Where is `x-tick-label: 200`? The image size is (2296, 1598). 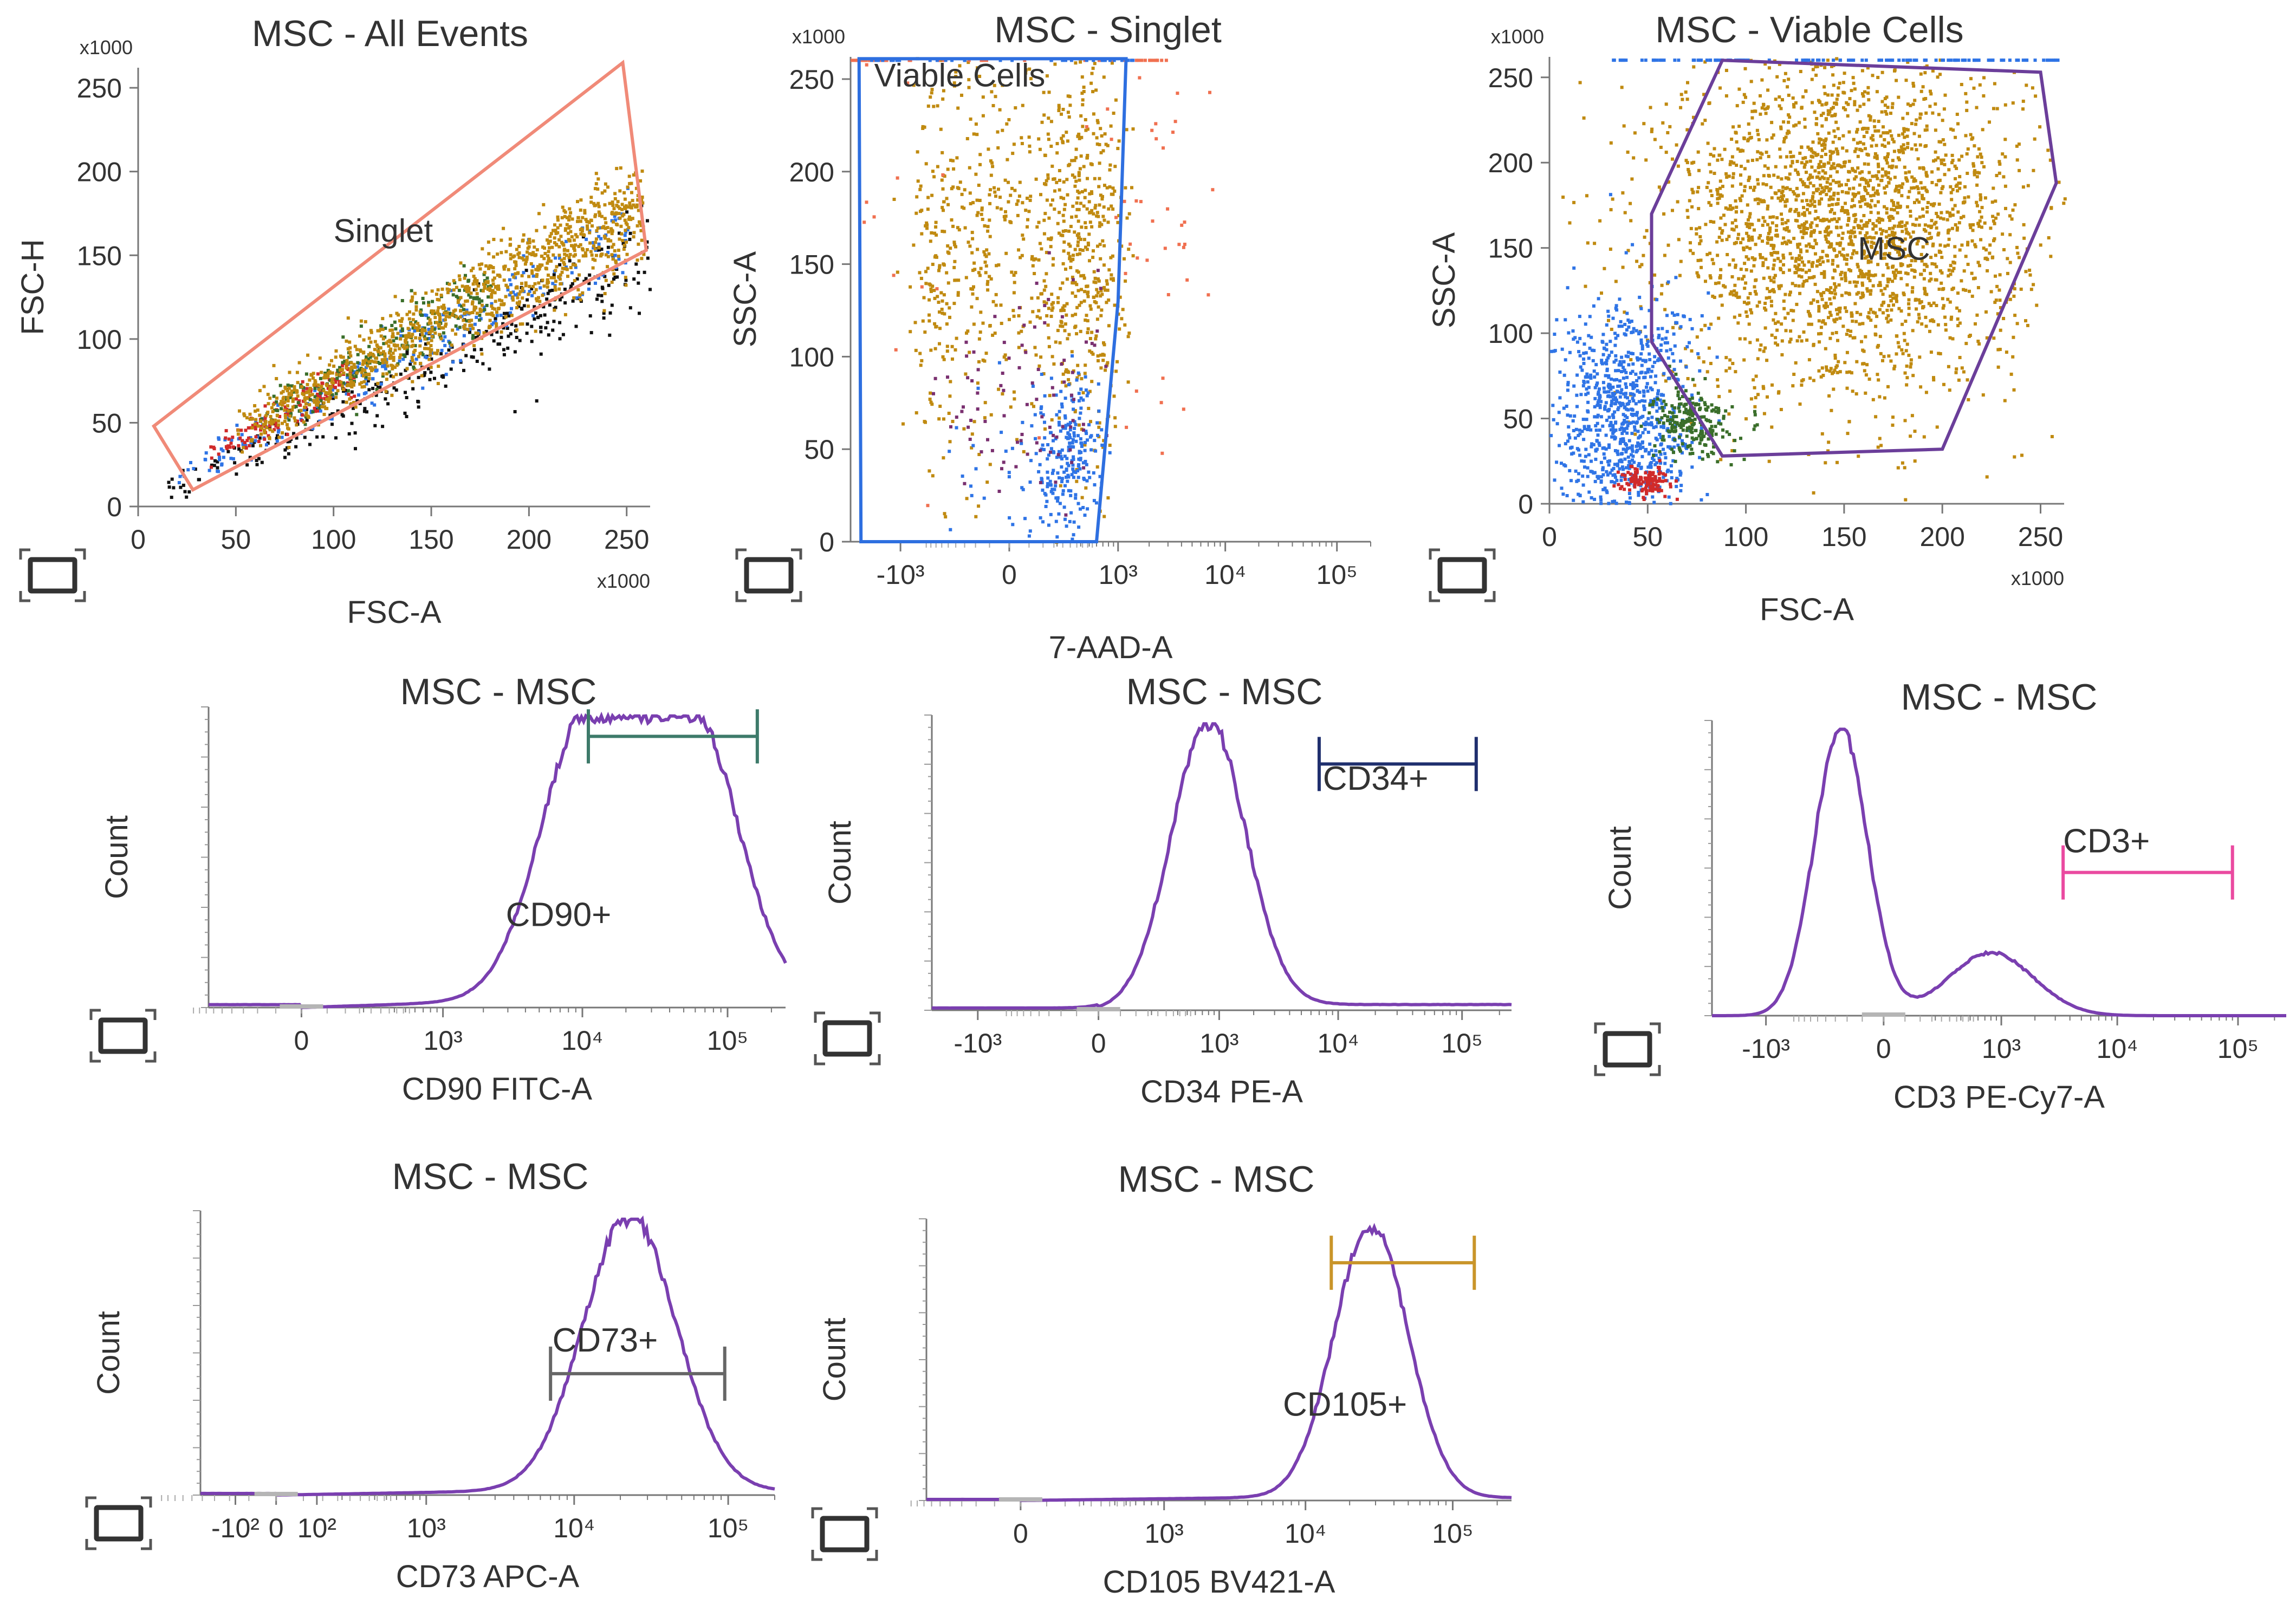 x-tick-label: 200 is located at coordinates (1941, 537).